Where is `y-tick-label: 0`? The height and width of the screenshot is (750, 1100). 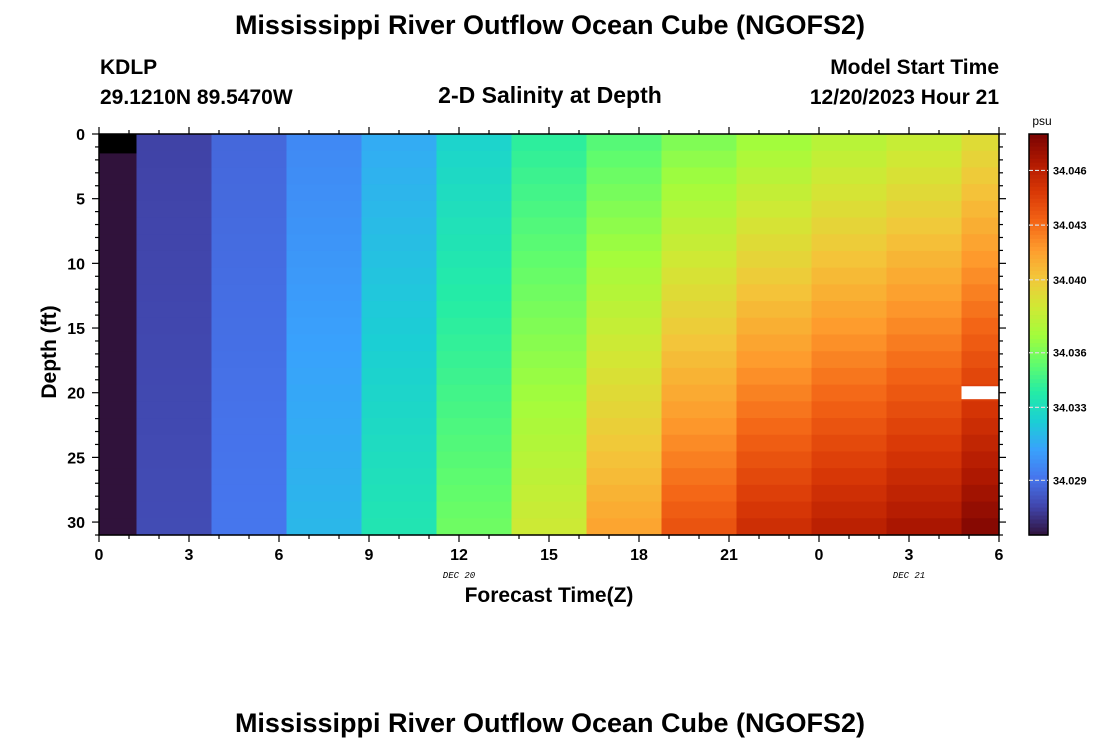
y-tick-label: 0 is located at coordinates (80, 135).